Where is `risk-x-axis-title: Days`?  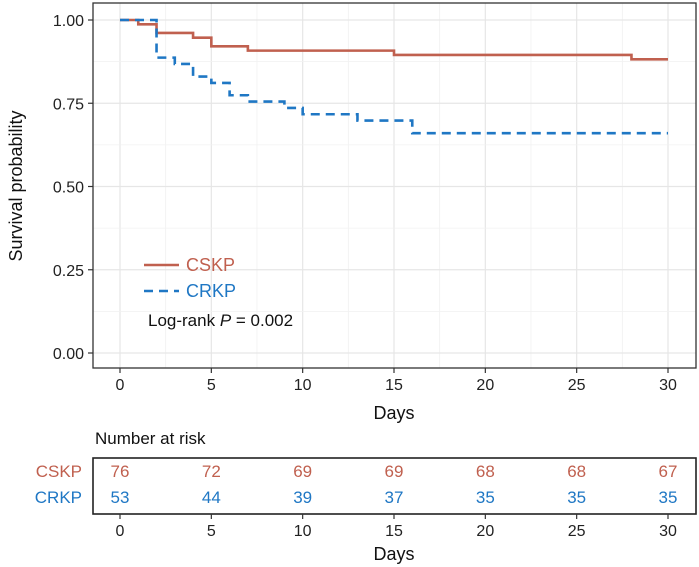
risk-x-axis-title: Days is located at coordinates (393, 554).